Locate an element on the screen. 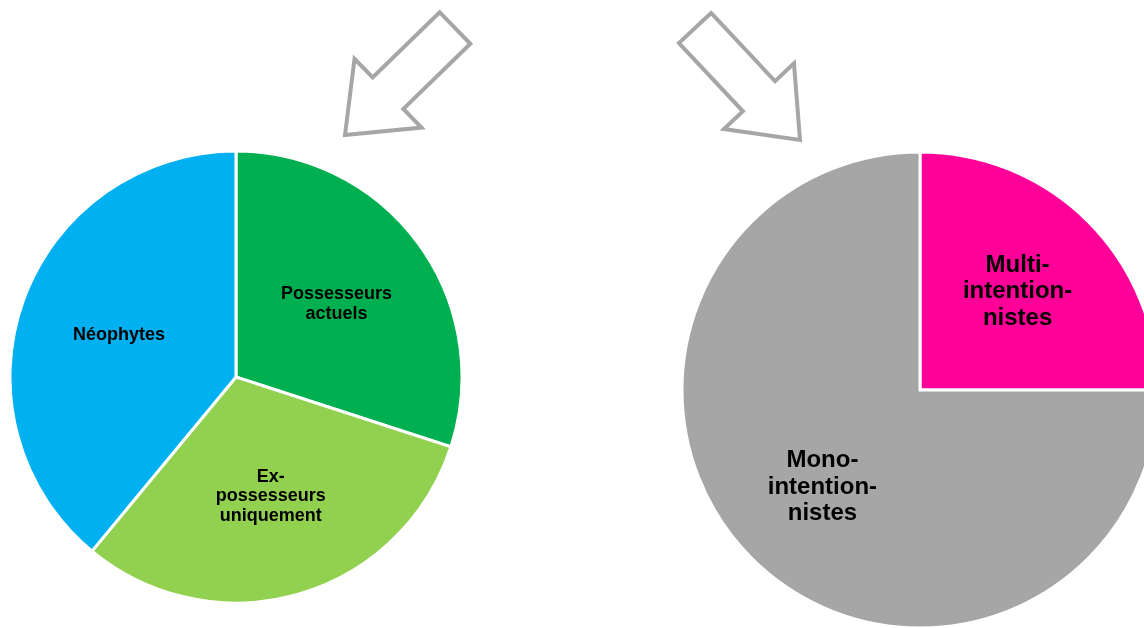  slice-label: Possesseurs actuels is located at coordinates (337, 302).